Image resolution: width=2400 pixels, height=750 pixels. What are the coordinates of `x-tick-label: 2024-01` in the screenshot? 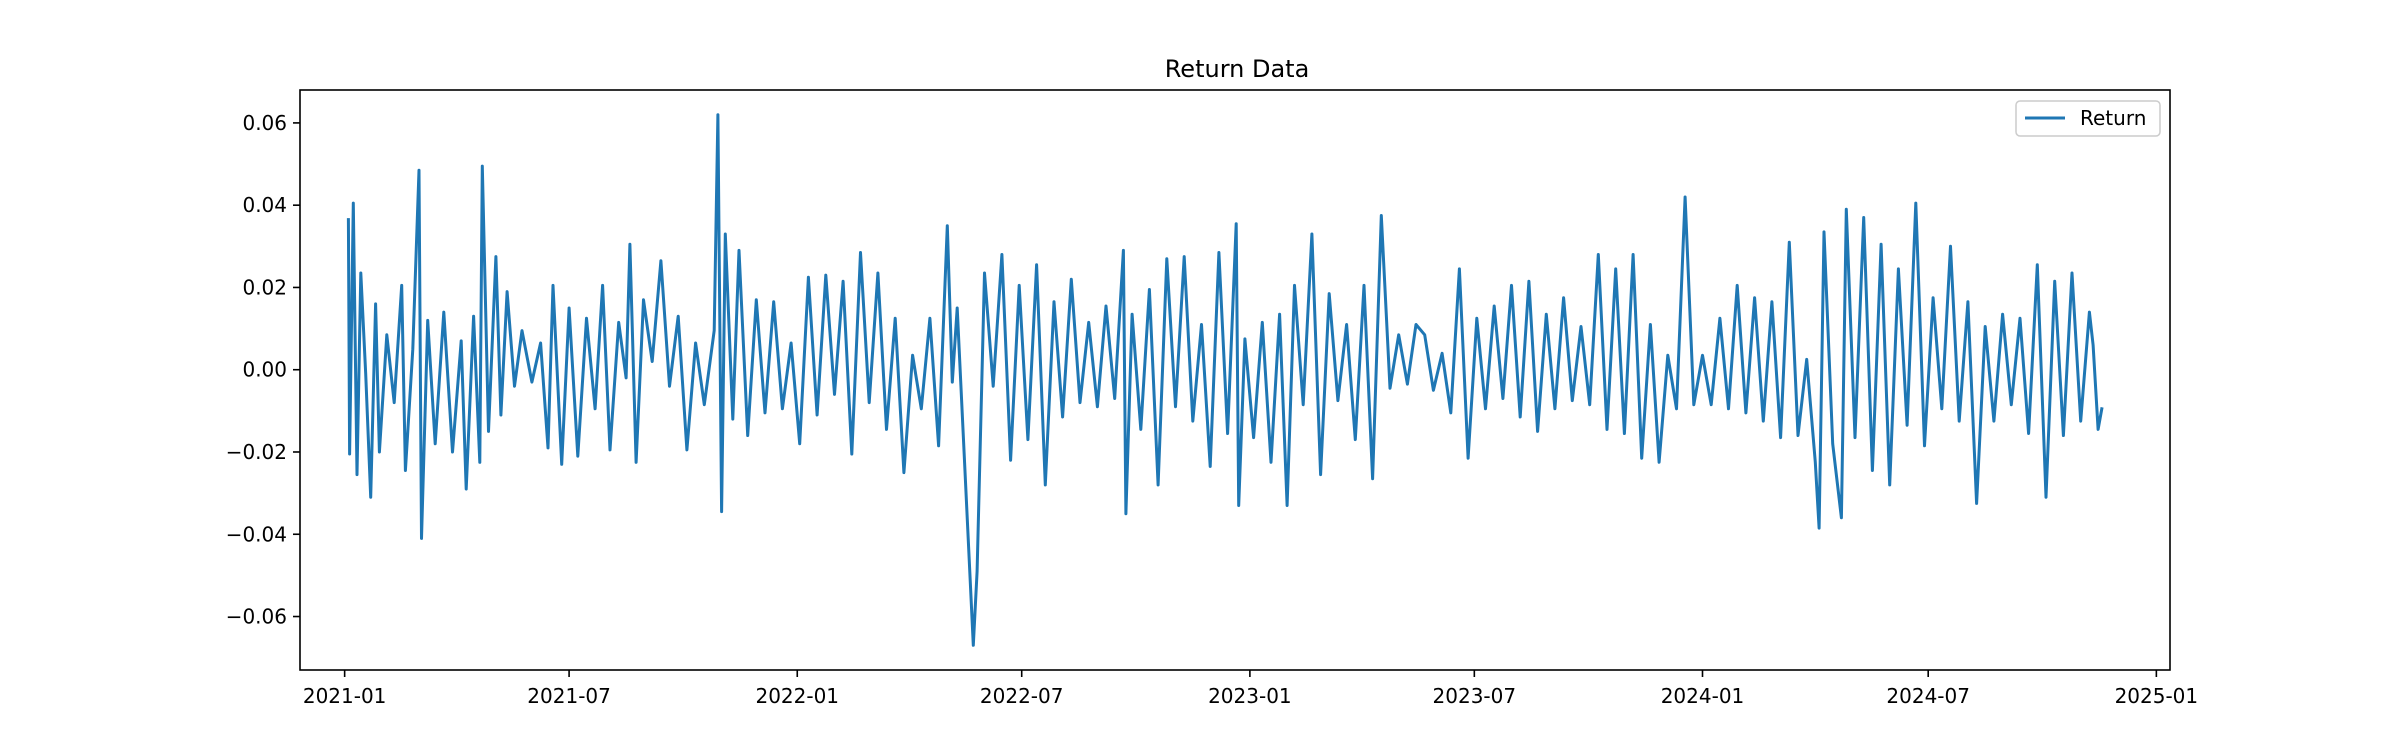 It's located at (1703, 696).